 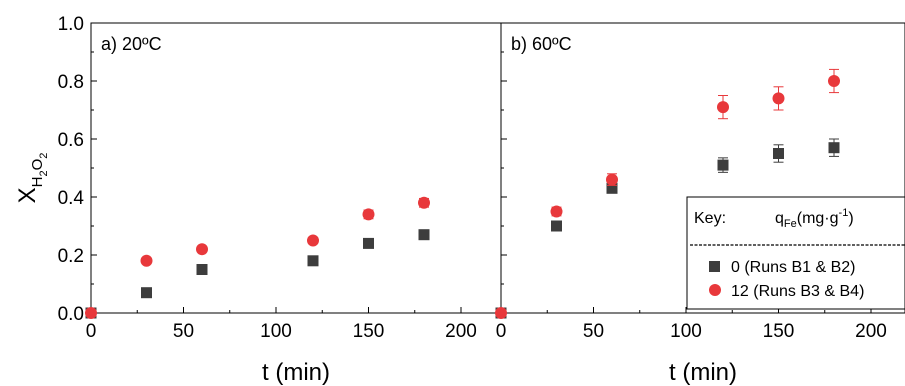 What do you see at coordinates (814, 218) in the screenshot?
I see `legend-header: qFe(mg·g-1)` at bounding box center [814, 218].